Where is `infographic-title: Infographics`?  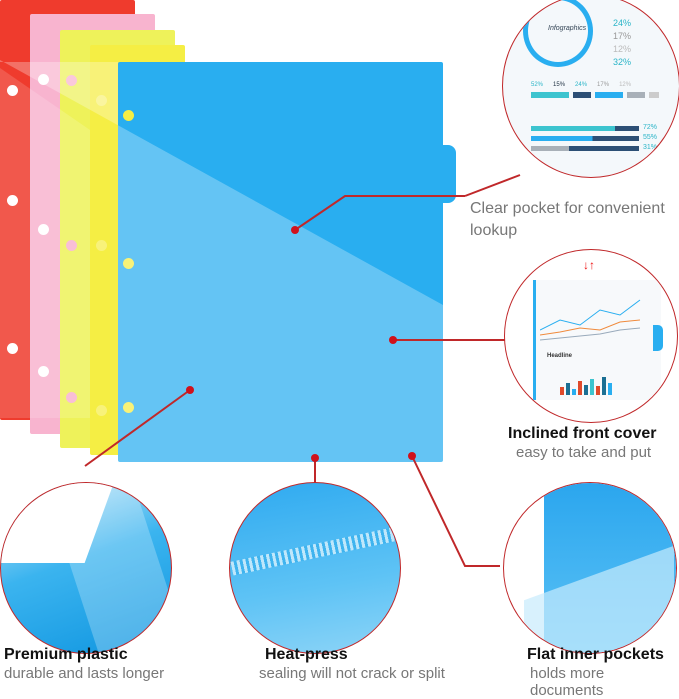
infographic-title: Infographics is located at coordinates (567, 28).